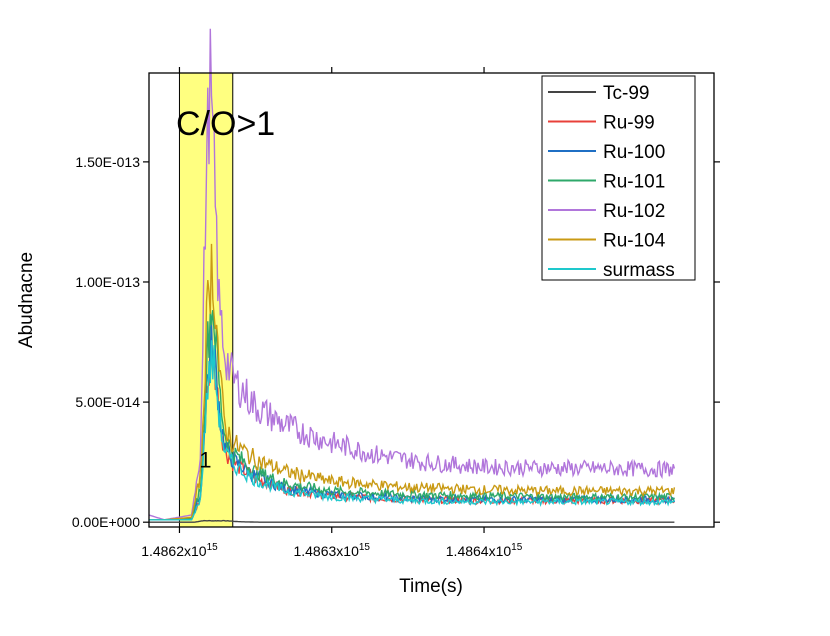 The height and width of the screenshot is (636, 830). Describe the element at coordinates (629, 123) in the screenshot. I see `legend-label: Ru-99` at that location.